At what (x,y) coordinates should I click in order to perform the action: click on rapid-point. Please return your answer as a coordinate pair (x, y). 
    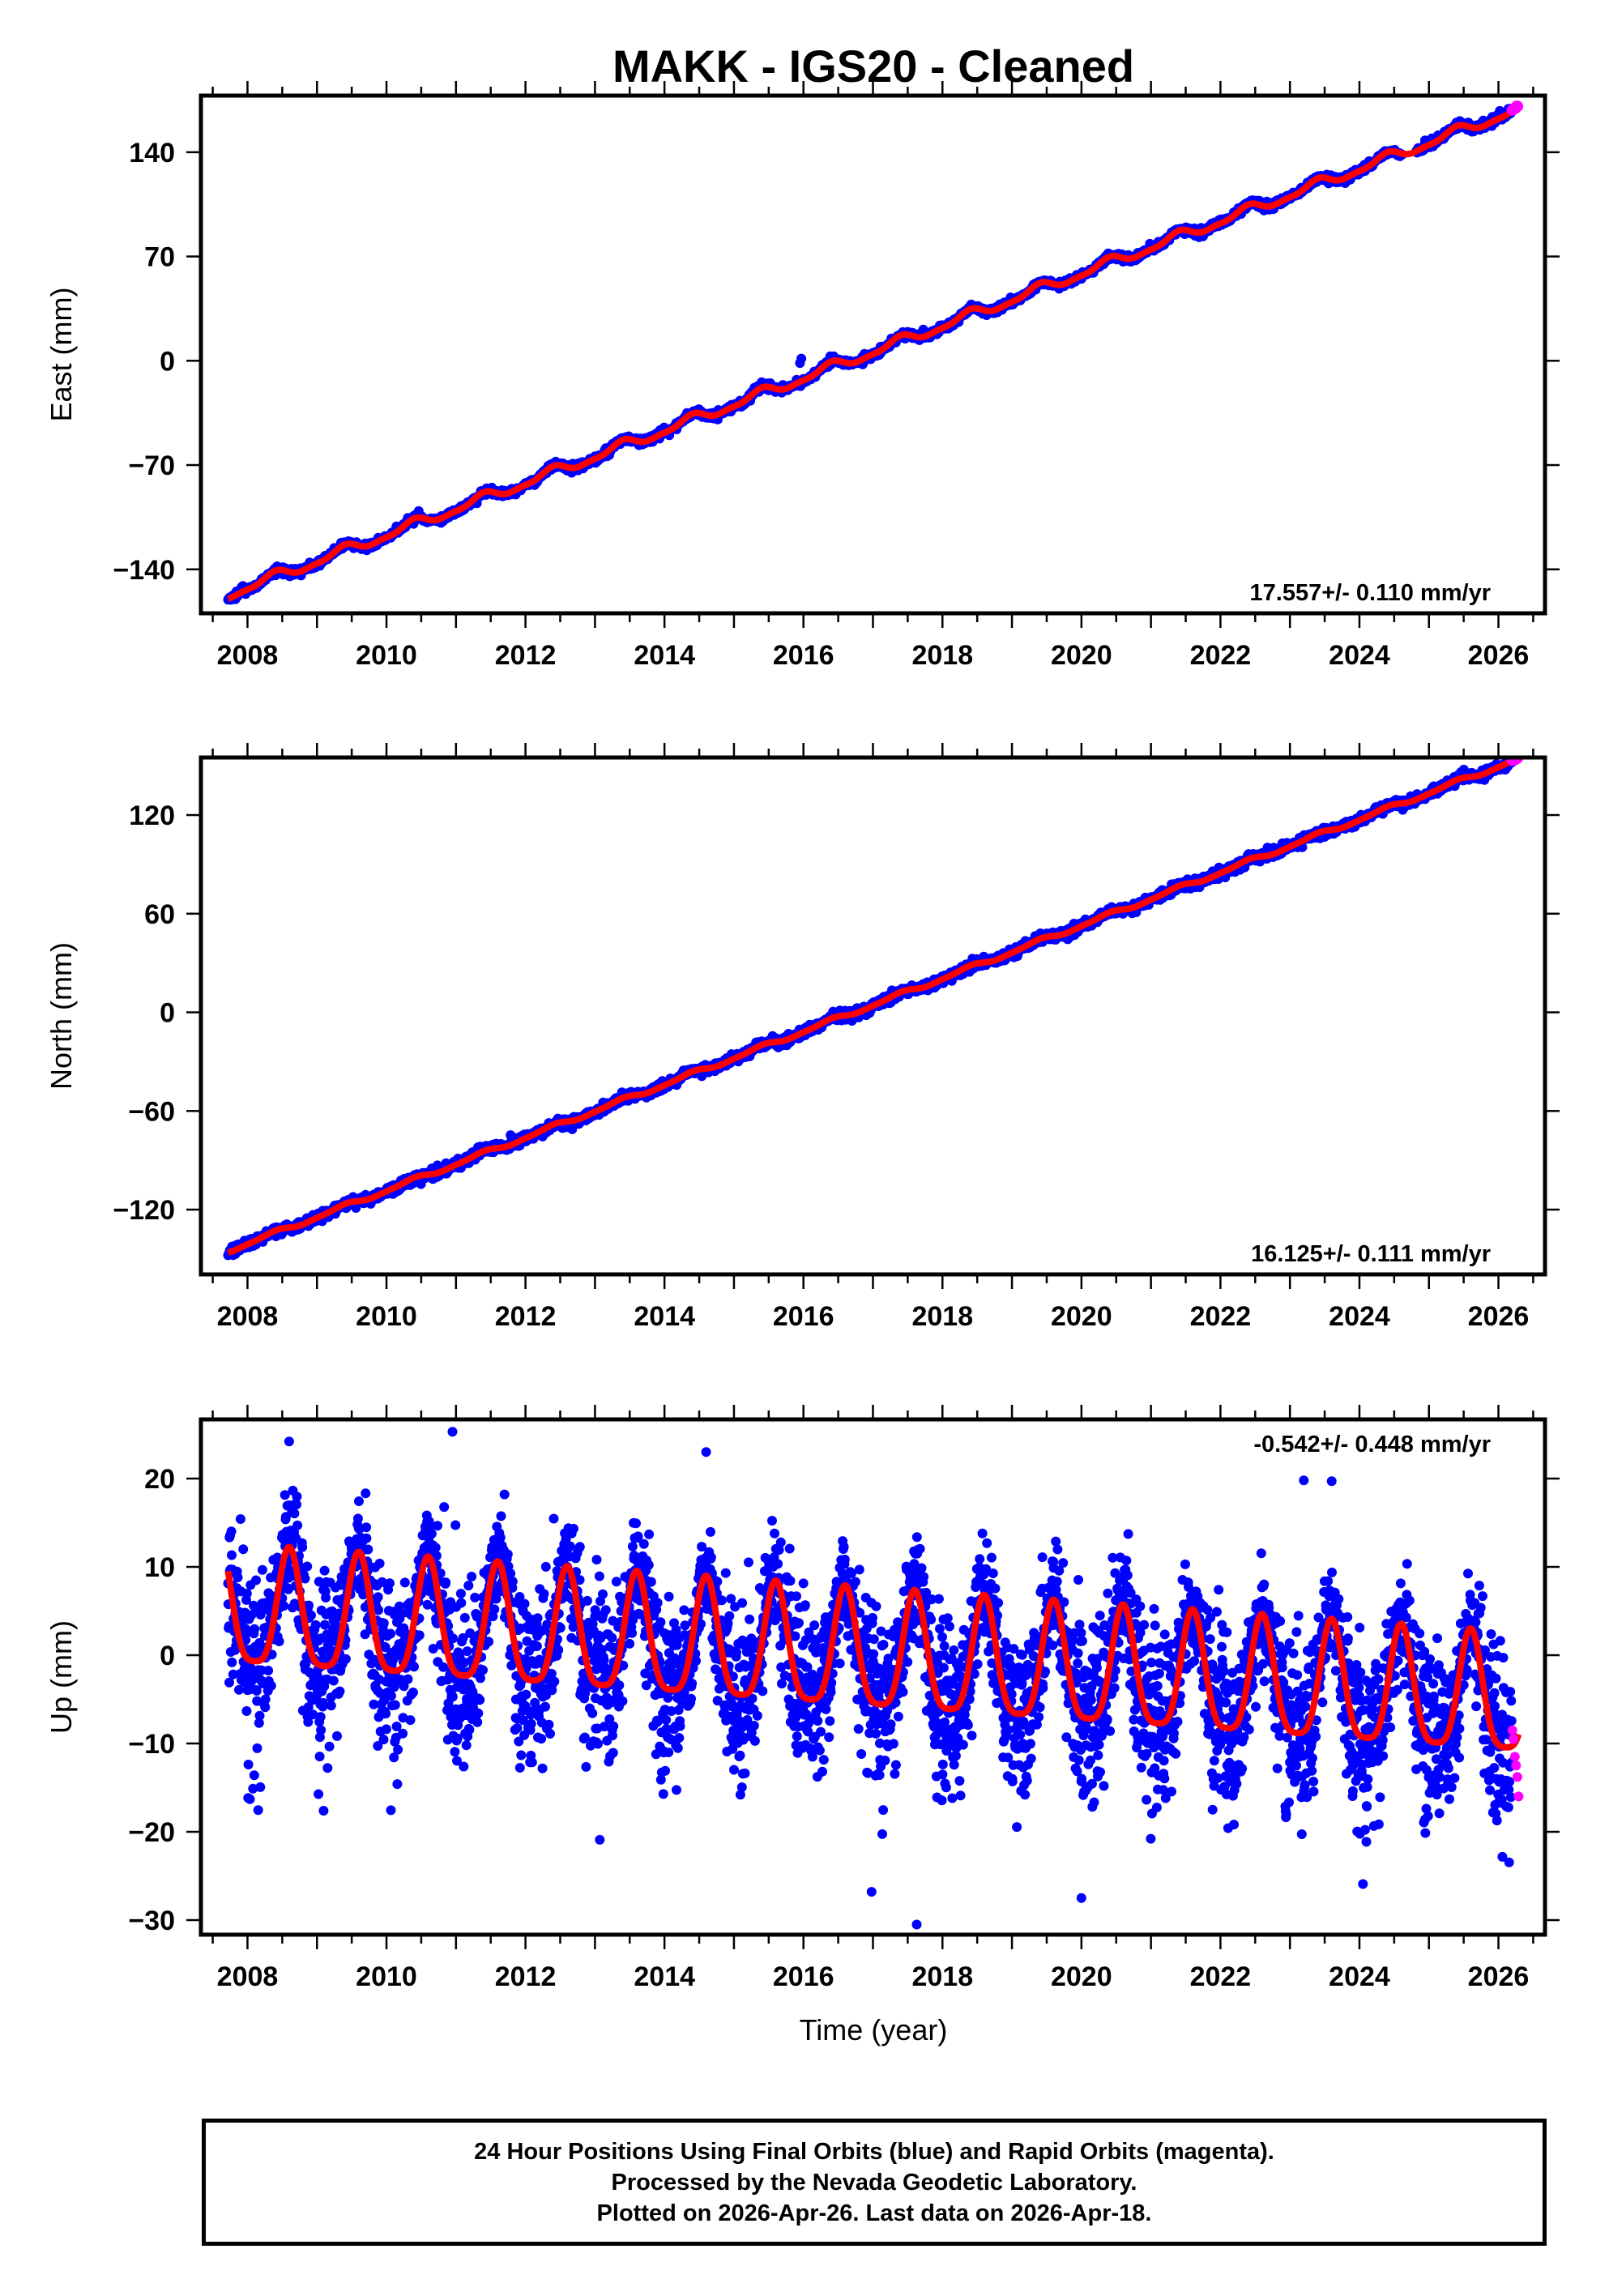
    Looking at the image, I should click on (1518, 106).